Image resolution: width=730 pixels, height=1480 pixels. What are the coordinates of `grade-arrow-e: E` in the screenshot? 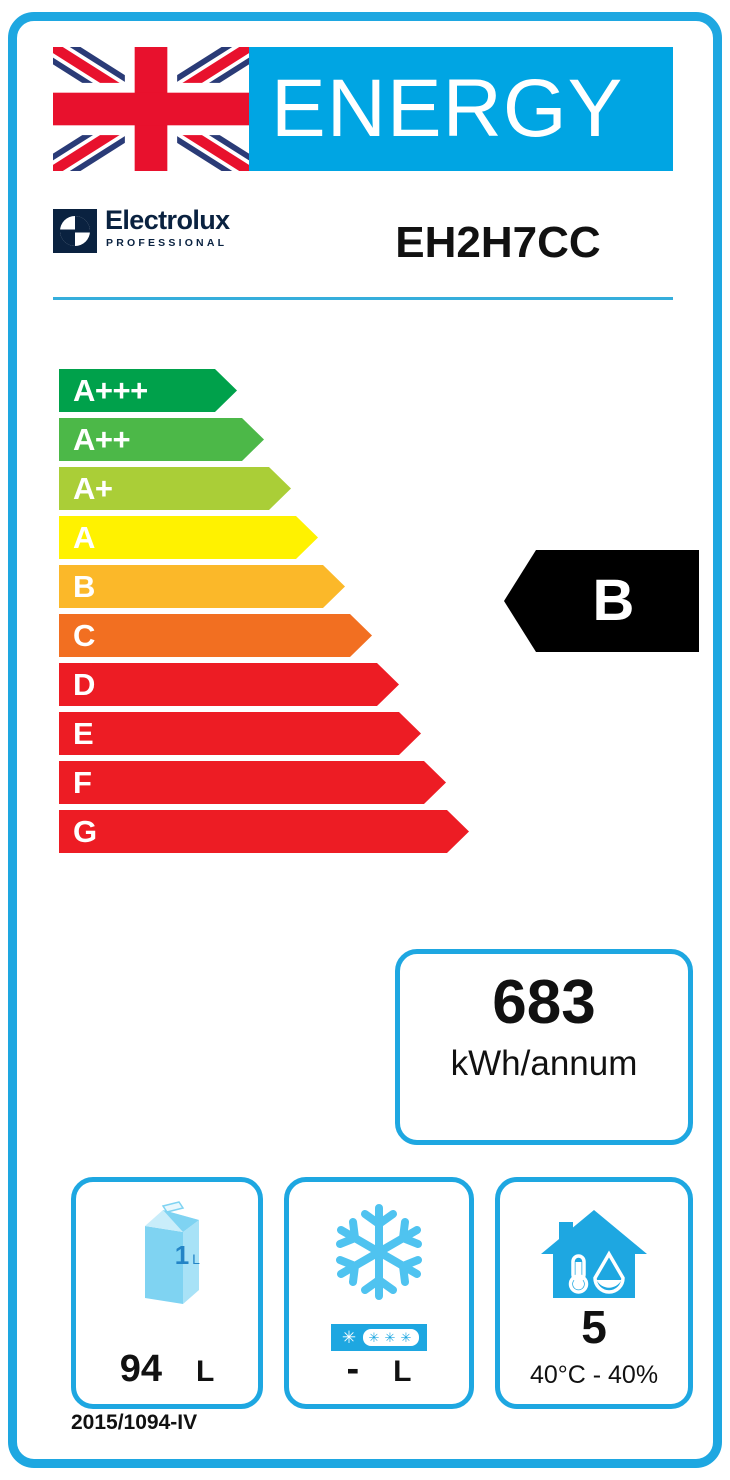 It's located at (240, 733).